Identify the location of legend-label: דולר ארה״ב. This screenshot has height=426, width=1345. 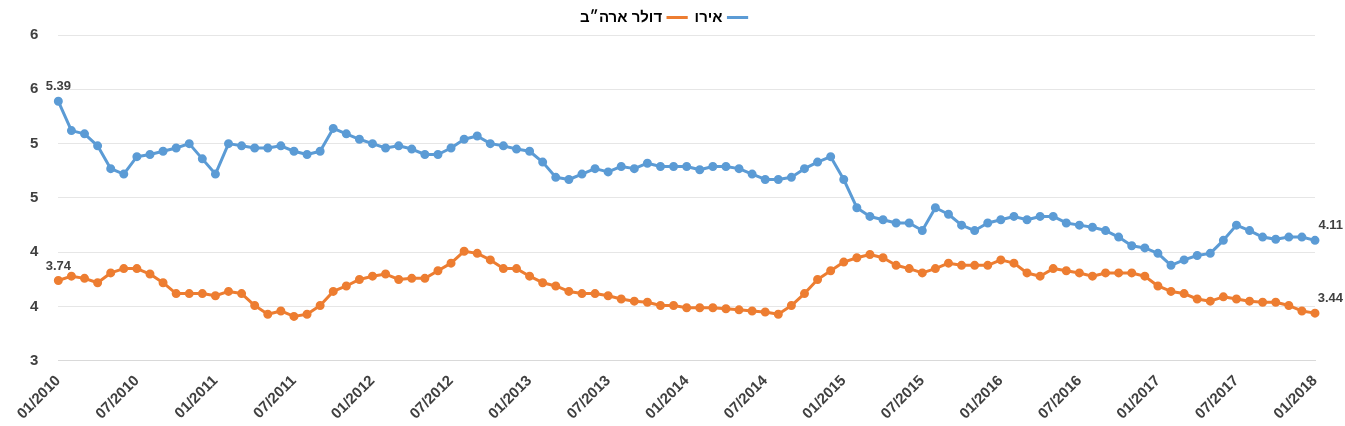
(621, 16).